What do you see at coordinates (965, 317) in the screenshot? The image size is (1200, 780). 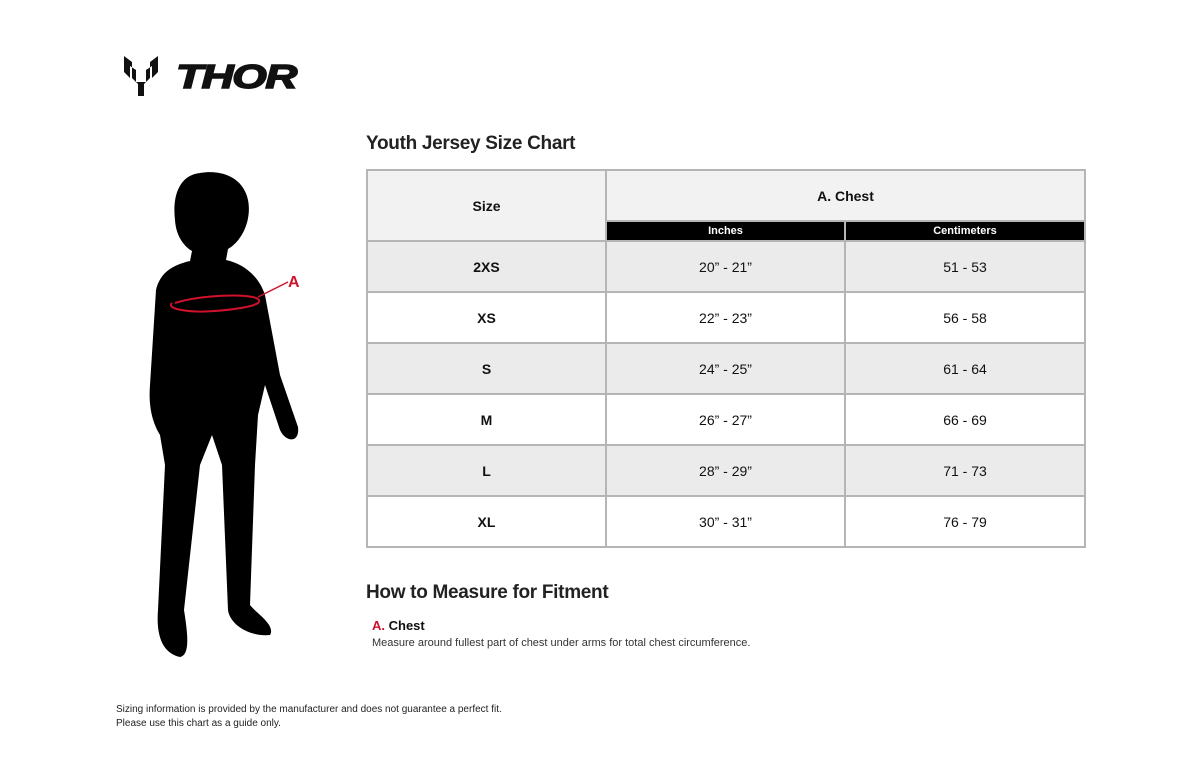 I see `cm-cell: 56 - 58` at bounding box center [965, 317].